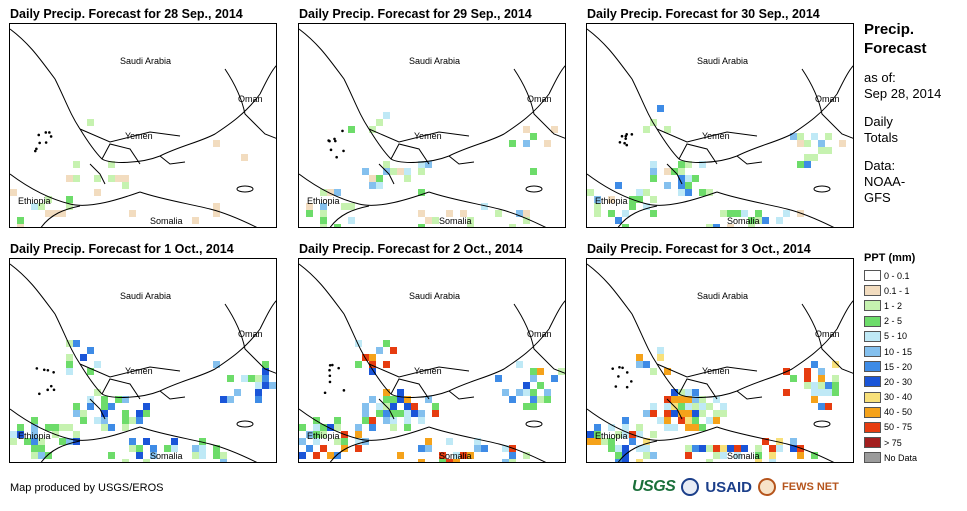  I want to click on usgs-logo: USGS, so click(654, 486).